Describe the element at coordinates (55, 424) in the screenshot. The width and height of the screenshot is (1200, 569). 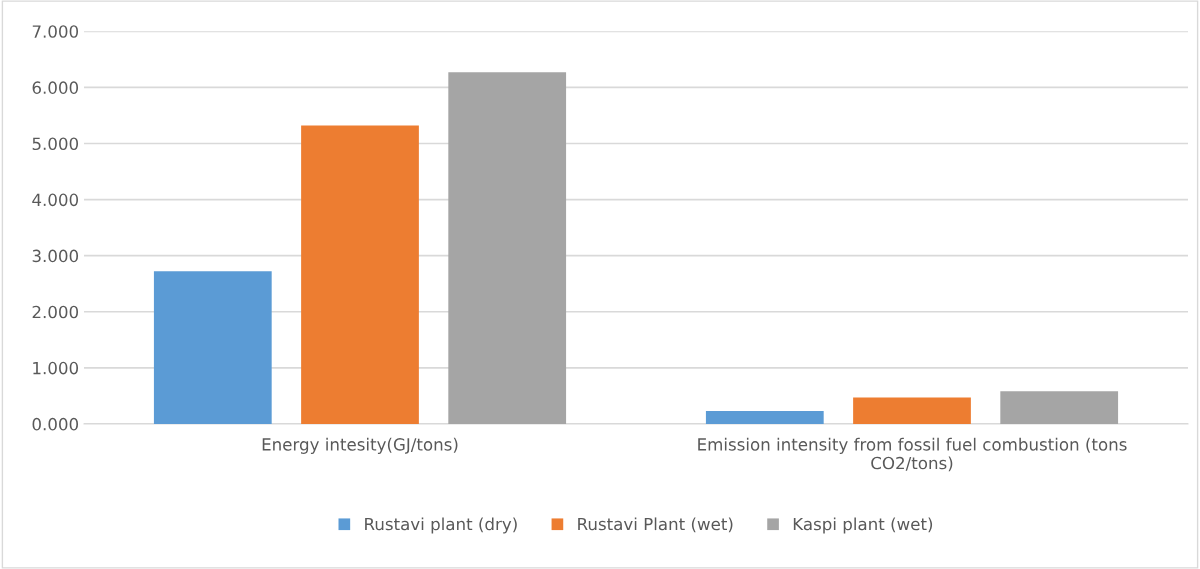
I see `y-tick-label: 0.000` at that location.